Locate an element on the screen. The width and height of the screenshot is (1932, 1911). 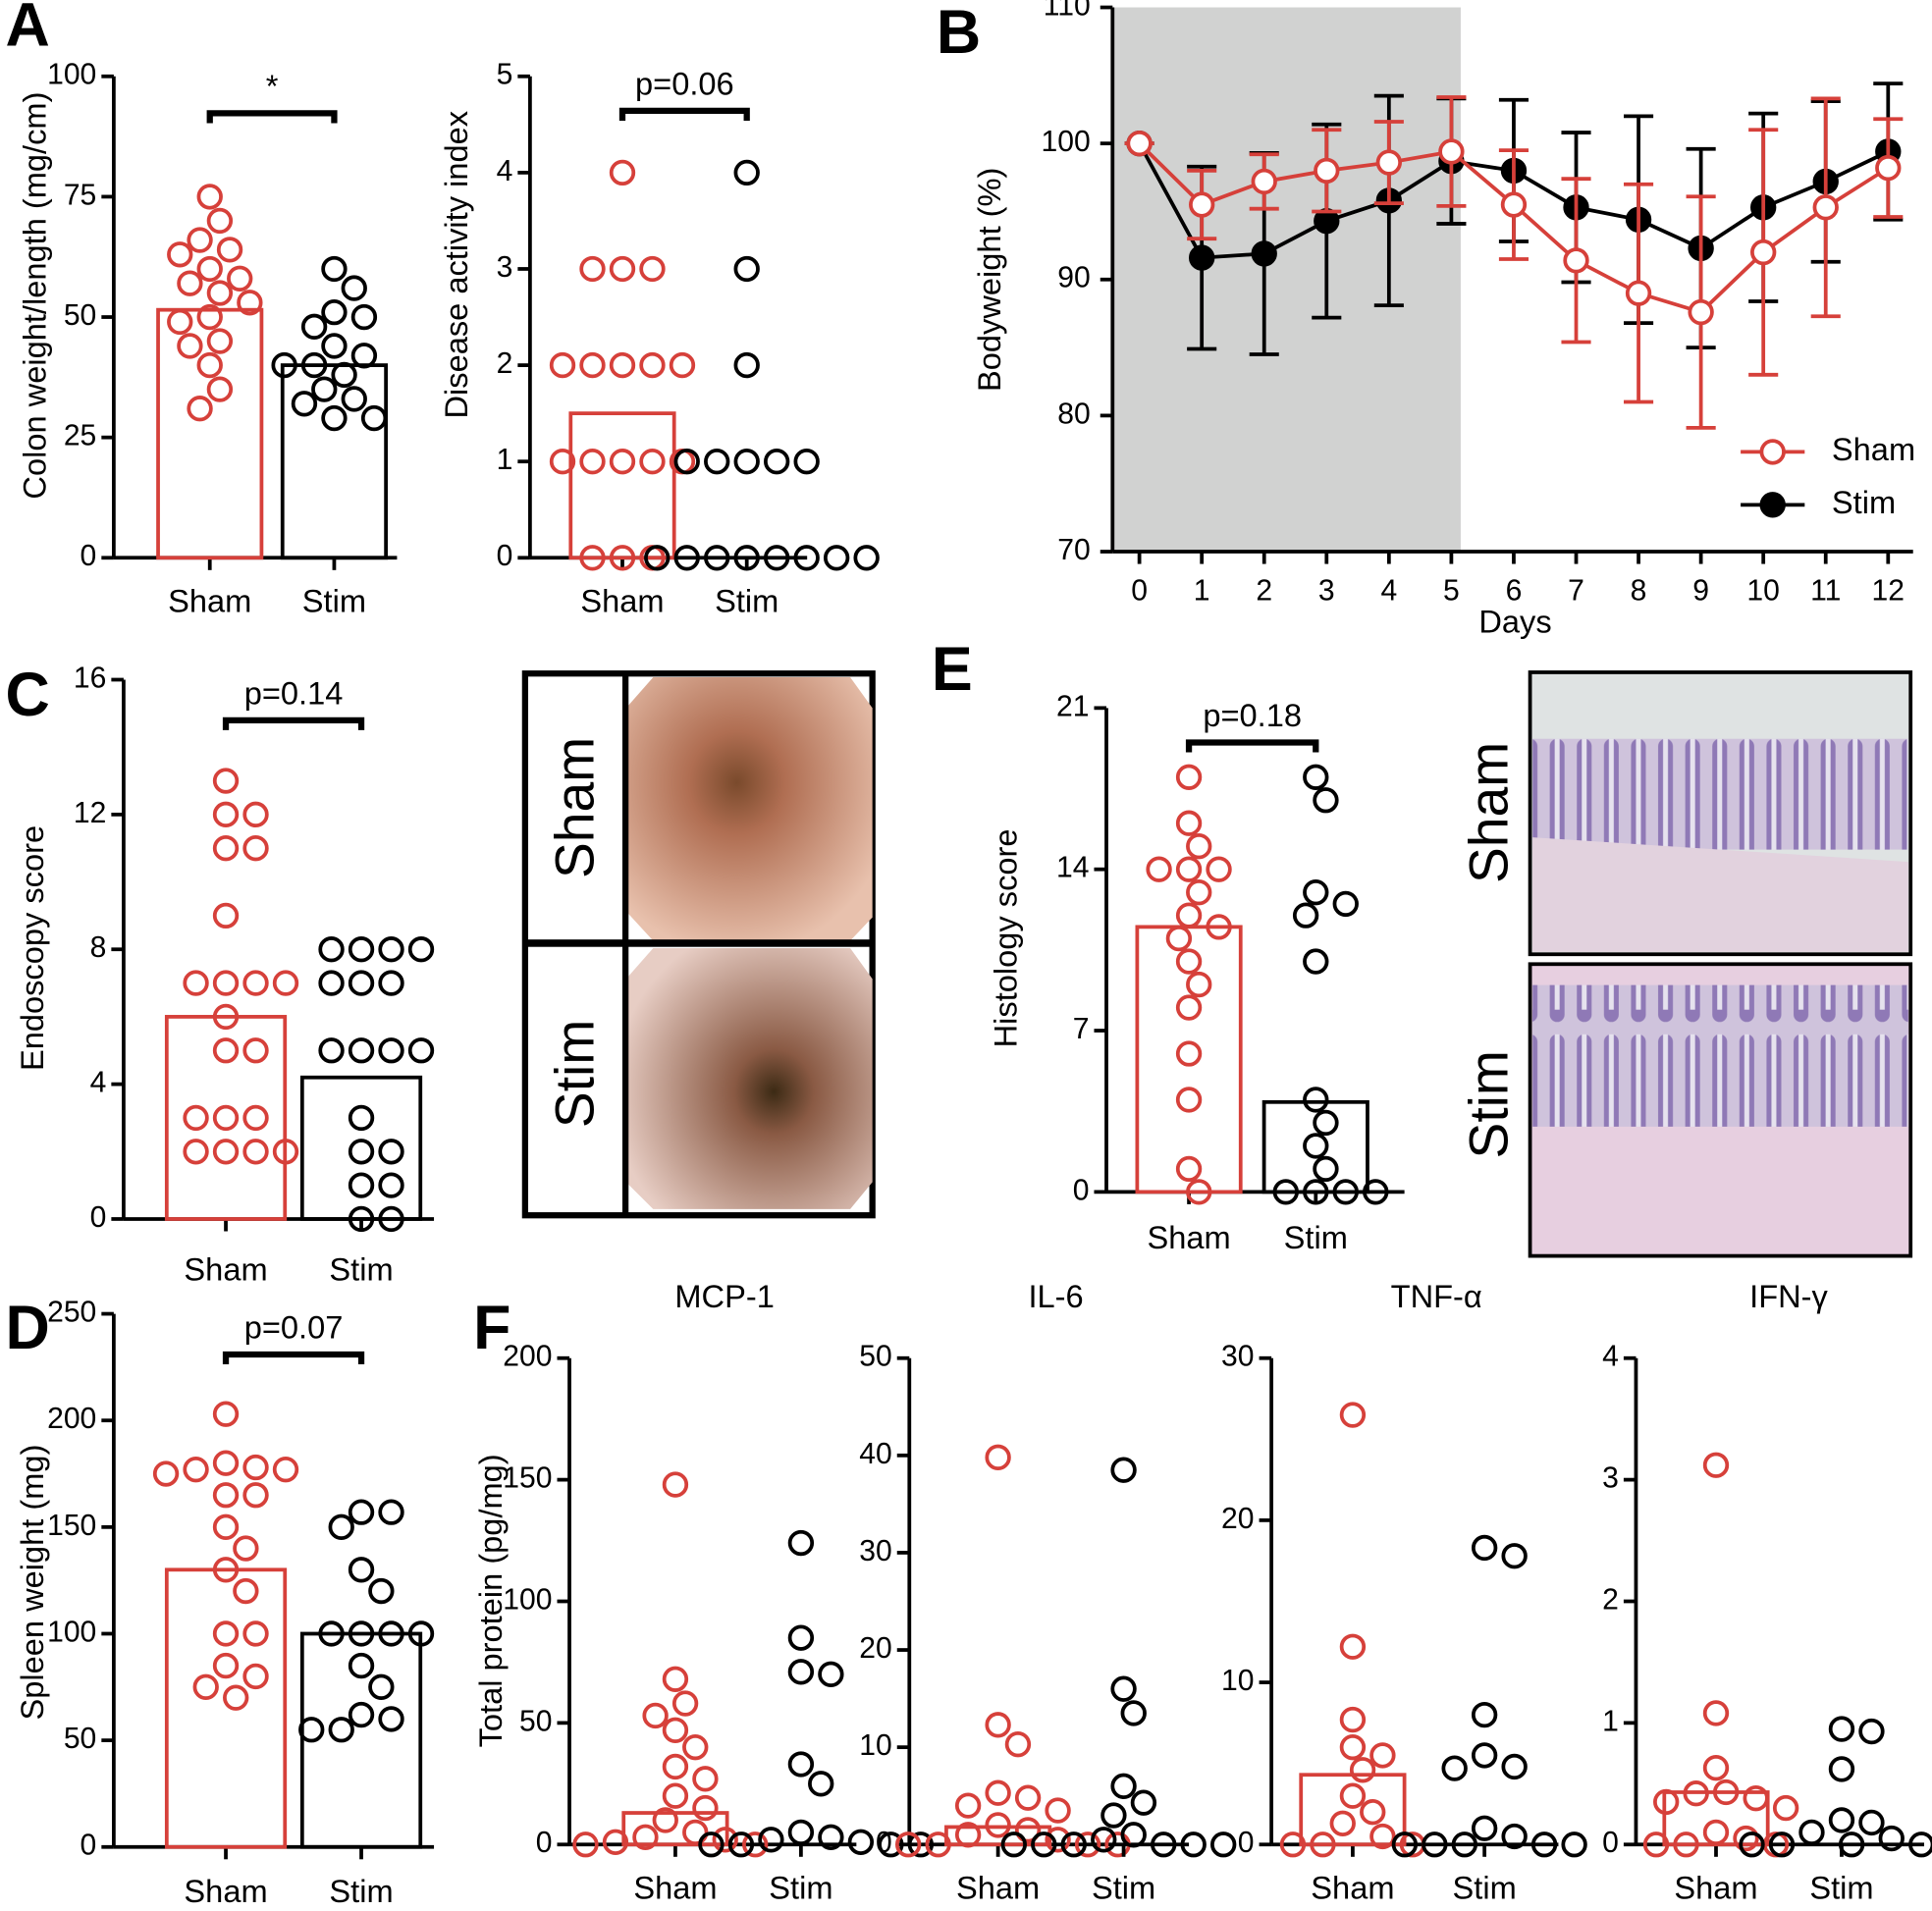
x-tick-label: 0 is located at coordinates (1139, 590).